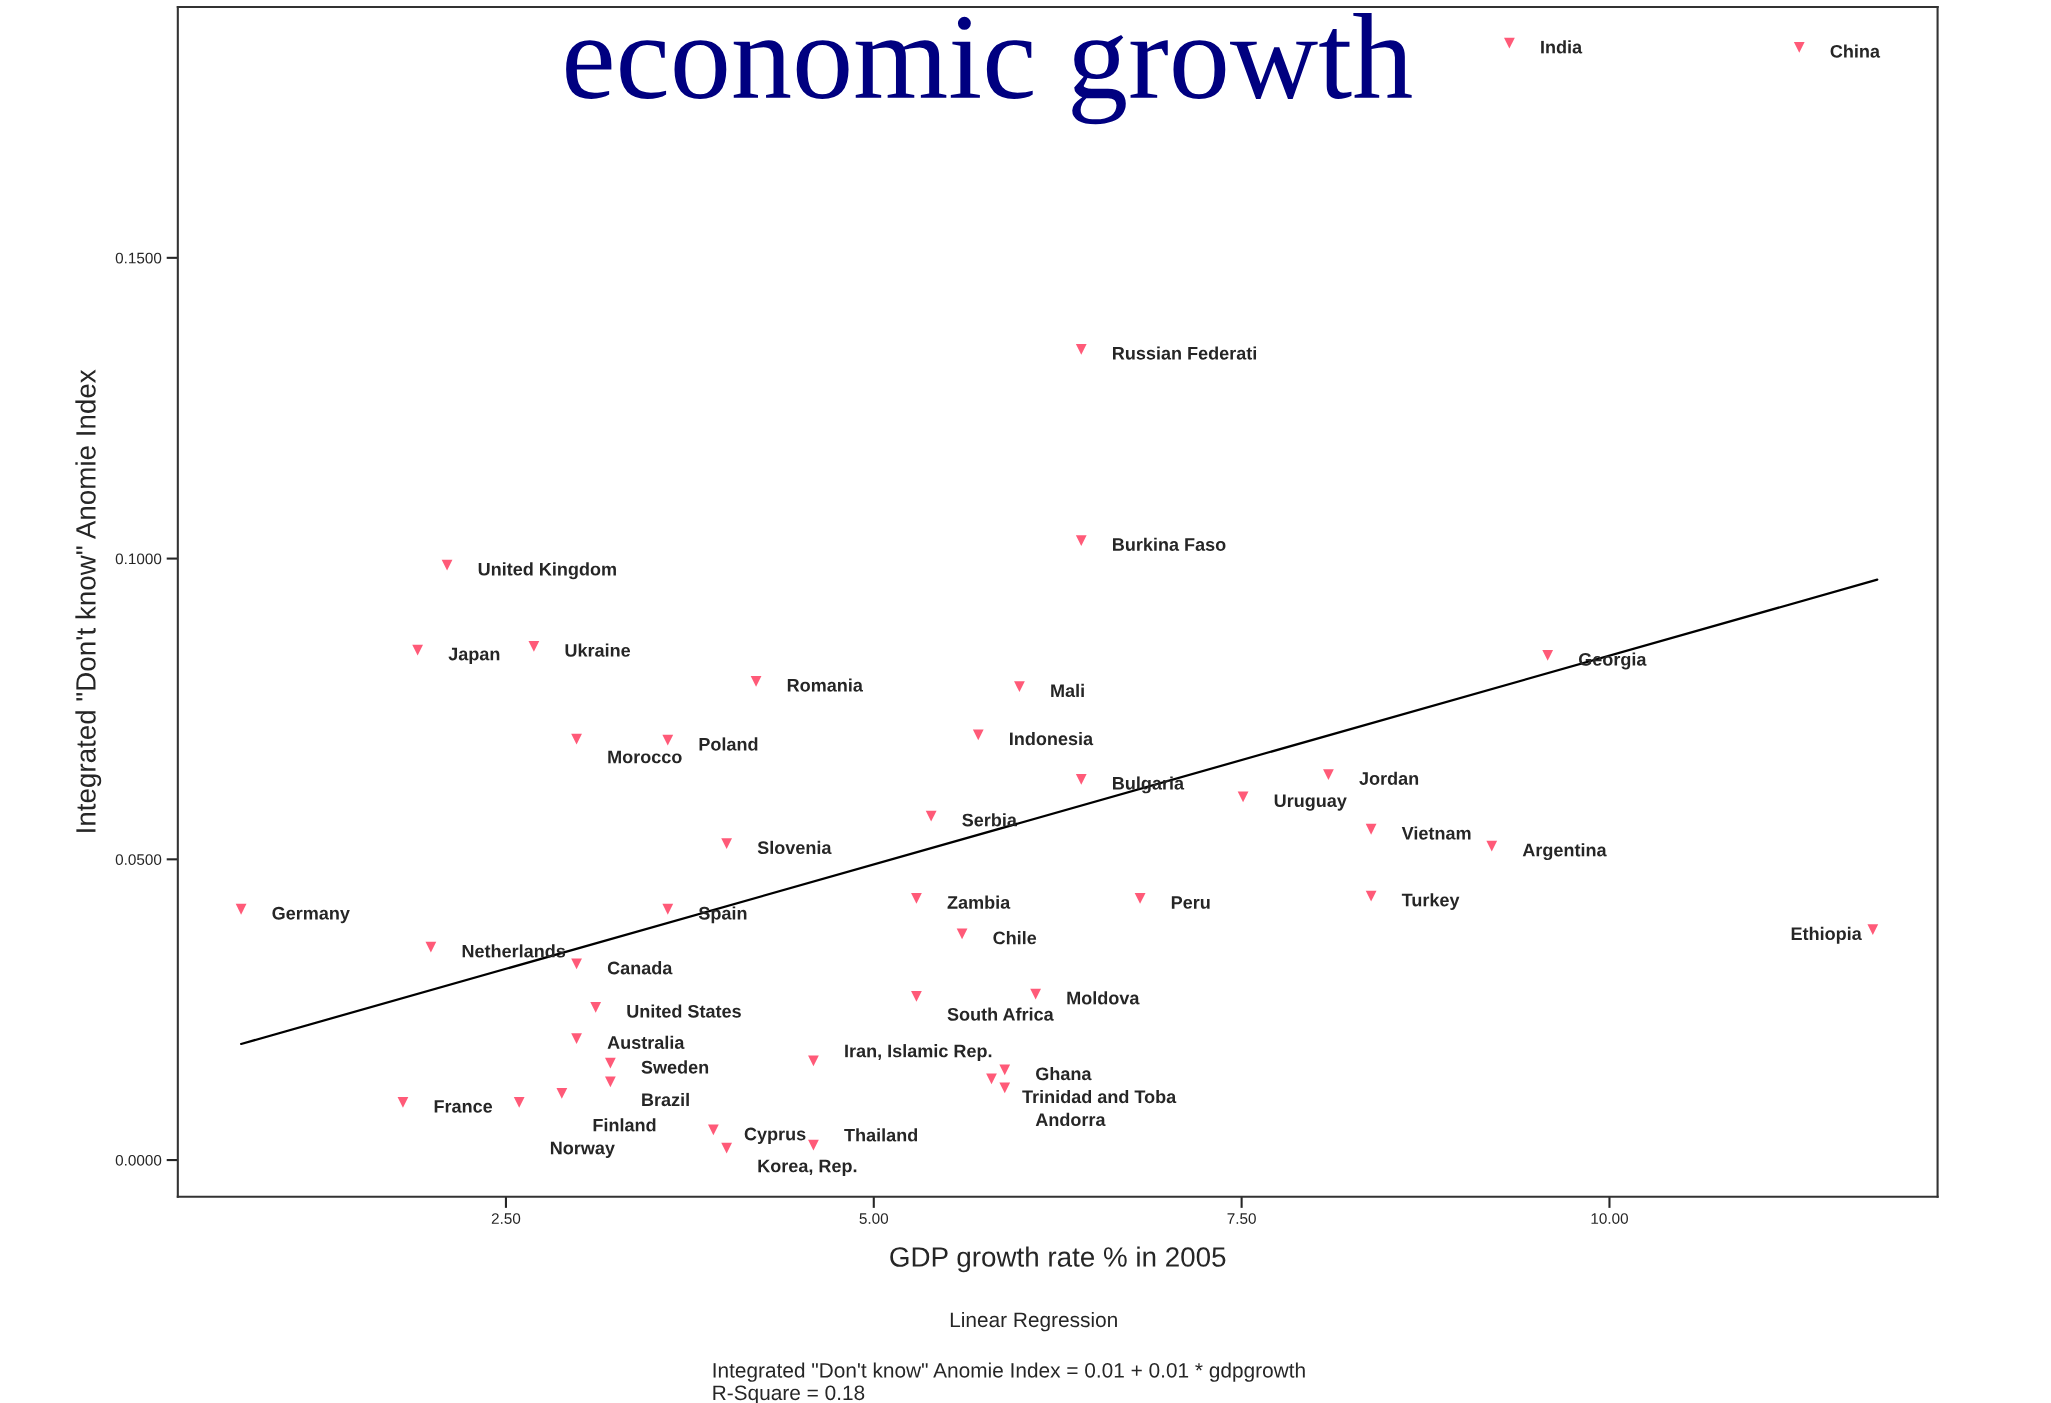 The width and height of the screenshot is (2051, 1403). I want to click on x-tick-label: 7.50, so click(1241, 1218).